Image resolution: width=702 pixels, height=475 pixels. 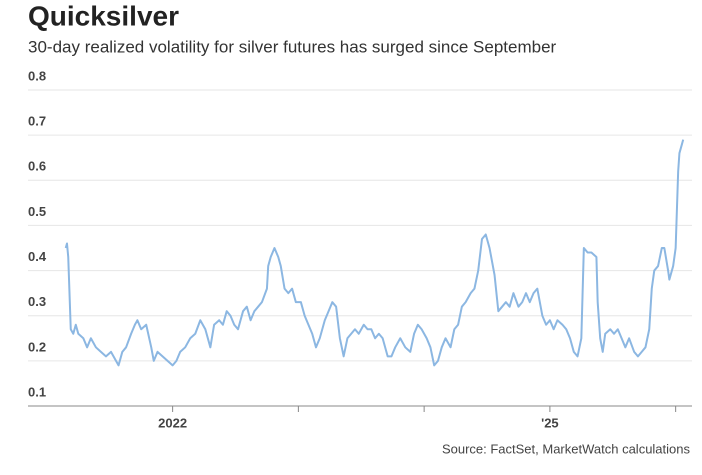 What do you see at coordinates (550, 422) in the screenshot?
I see `x-tick-label: '25` at bounding box center [550, 422].